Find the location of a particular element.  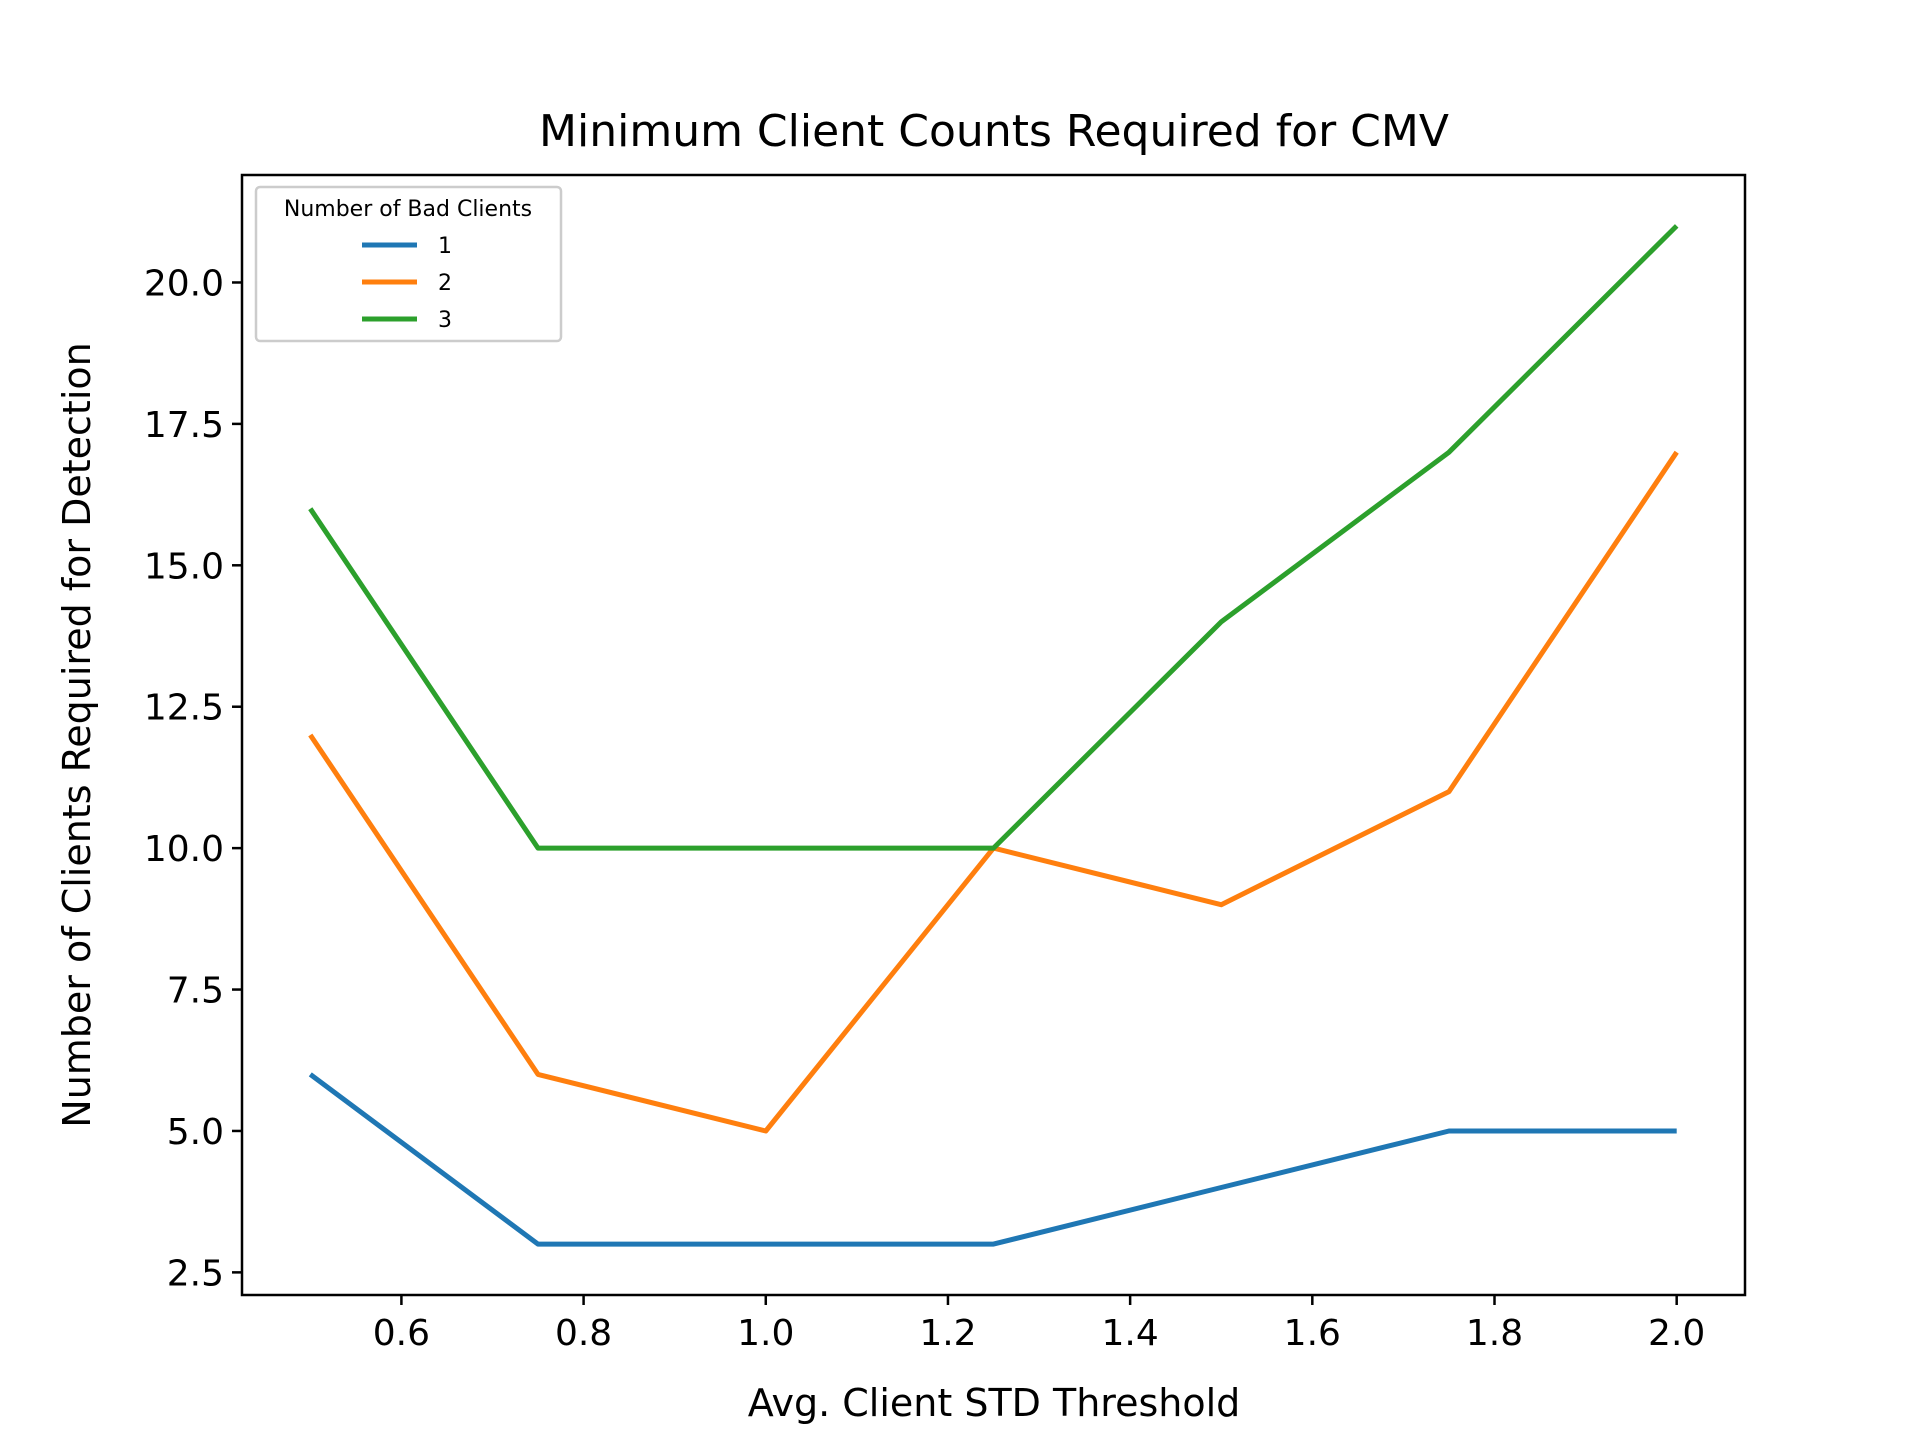

y-axis-ticks: 2.5 5.0 7.5 10.0 12.5 15.0 17.5 20.0 is located at coordinates (193, 778).